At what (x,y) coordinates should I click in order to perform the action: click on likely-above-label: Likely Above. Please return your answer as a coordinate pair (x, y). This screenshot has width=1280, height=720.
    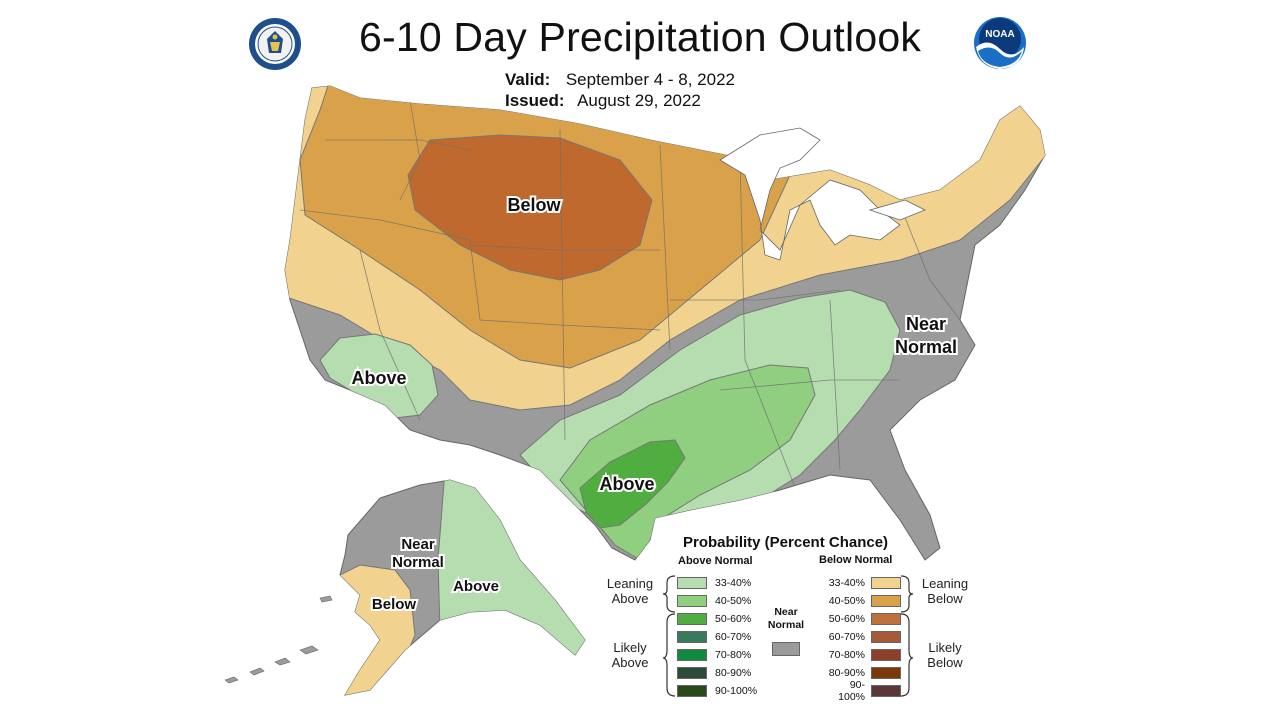
    Looking at the image, I should click on (630, 655).